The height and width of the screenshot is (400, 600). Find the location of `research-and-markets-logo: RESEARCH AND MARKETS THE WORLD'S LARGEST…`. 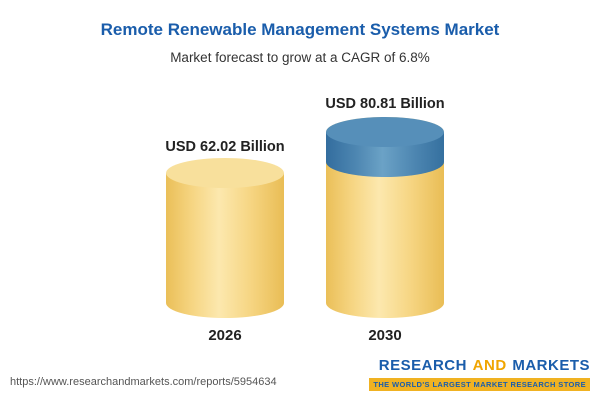

research-and-markets-logo: RESEARCH AND MARKETS THE WORLD'S LARGEST… is located at coordinates (479, 374).